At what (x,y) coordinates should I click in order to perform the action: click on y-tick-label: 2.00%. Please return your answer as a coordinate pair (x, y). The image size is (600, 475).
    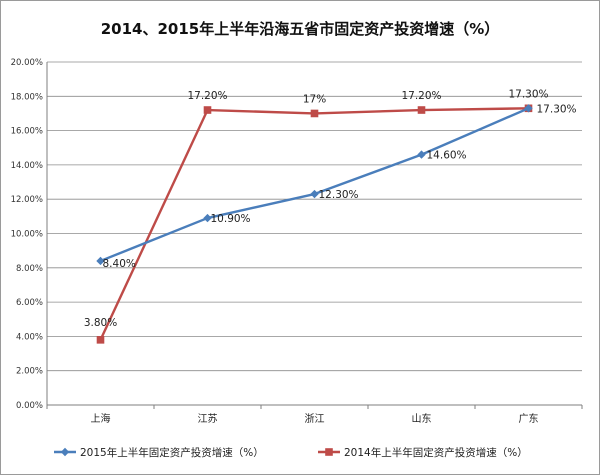
    Looking at the image, I should click on (29, 372).